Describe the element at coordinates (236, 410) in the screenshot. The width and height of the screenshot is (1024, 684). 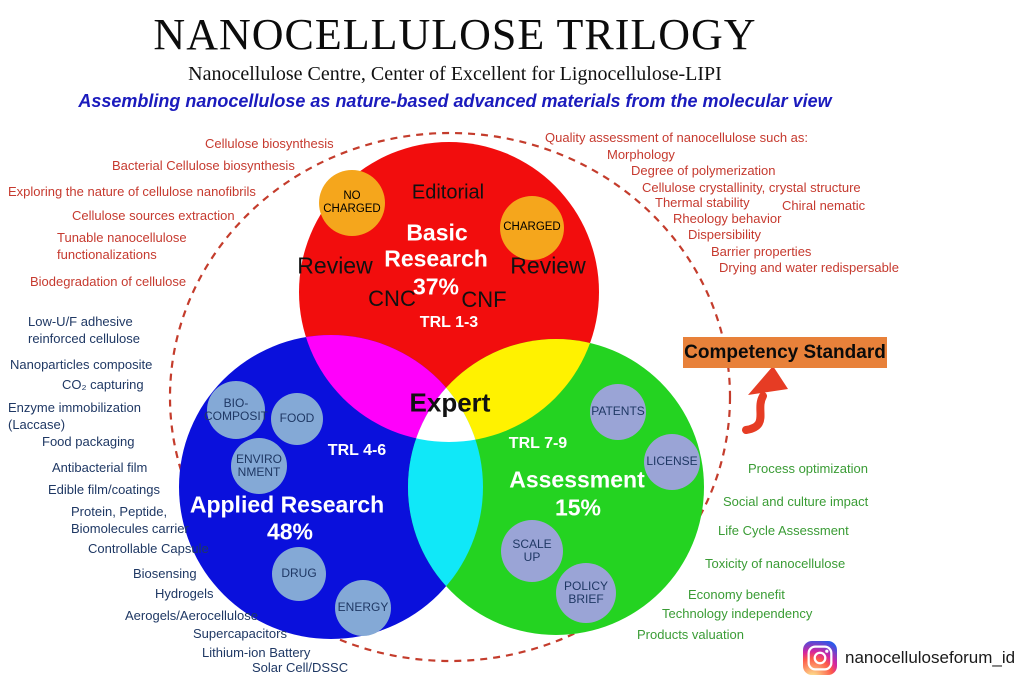
I see `biocomposite-bubble: BIO- COMPOSIT` at that location.